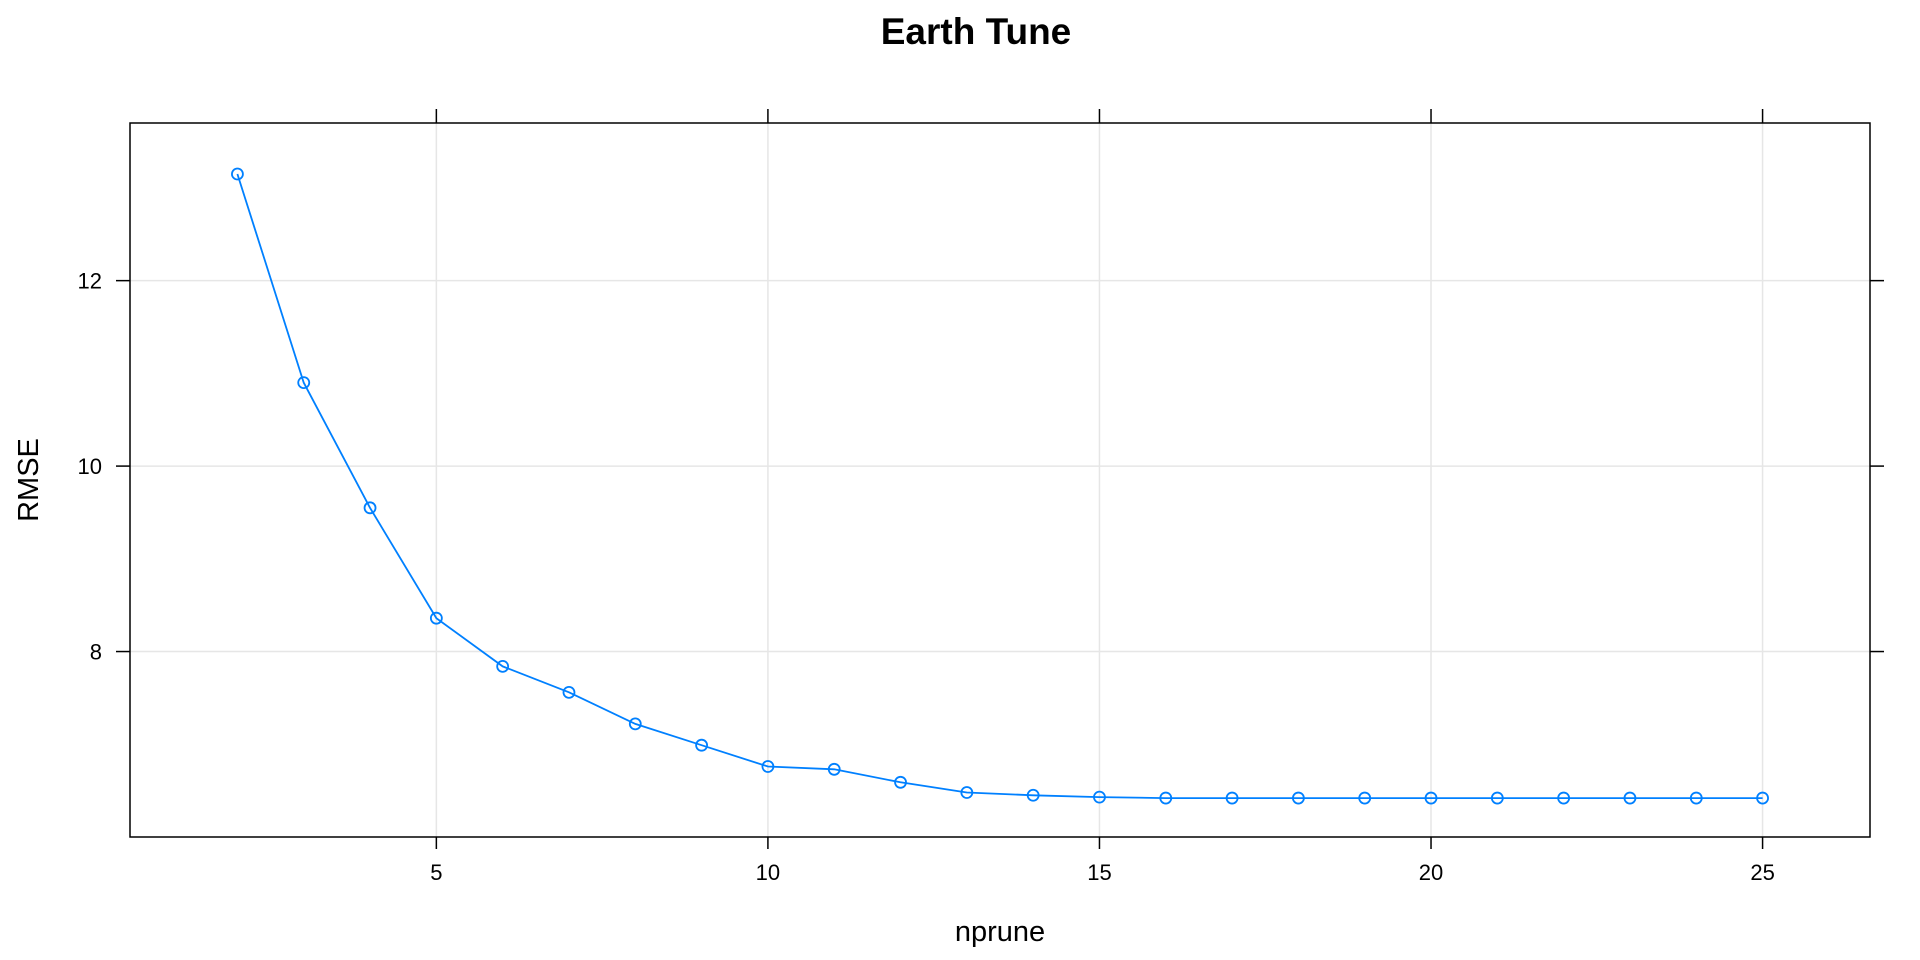 The image size is (1920, 960). Describe the element at coordinates (96, 652) in the screenshot. I see `y-tick-label: 8` at that location.